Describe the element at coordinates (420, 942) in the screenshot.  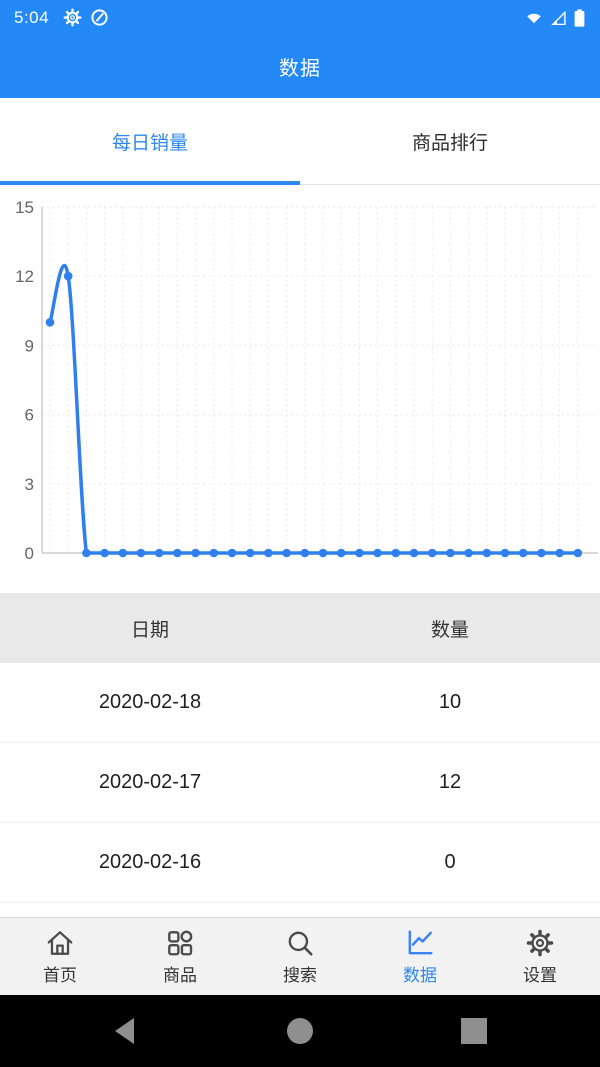
I see `chart-line-icon` at that location.